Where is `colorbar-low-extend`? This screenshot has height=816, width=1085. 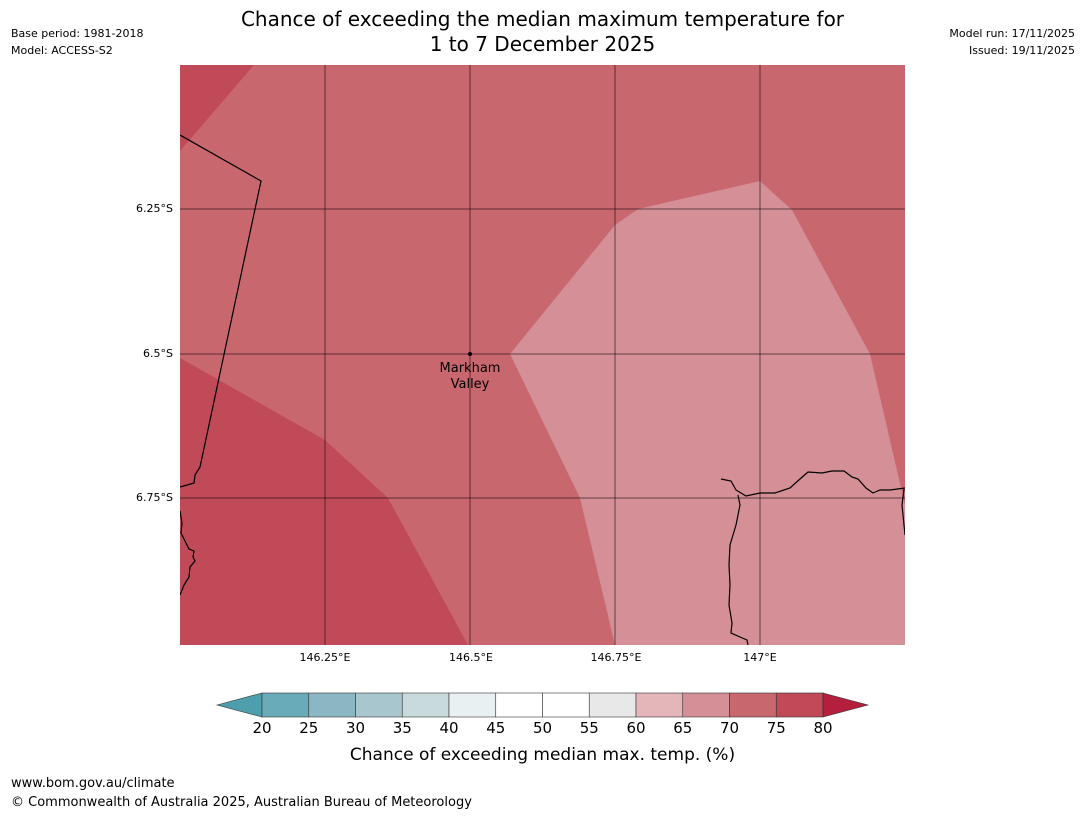 colorbar-low-extend is located at coordinates (239, 705).